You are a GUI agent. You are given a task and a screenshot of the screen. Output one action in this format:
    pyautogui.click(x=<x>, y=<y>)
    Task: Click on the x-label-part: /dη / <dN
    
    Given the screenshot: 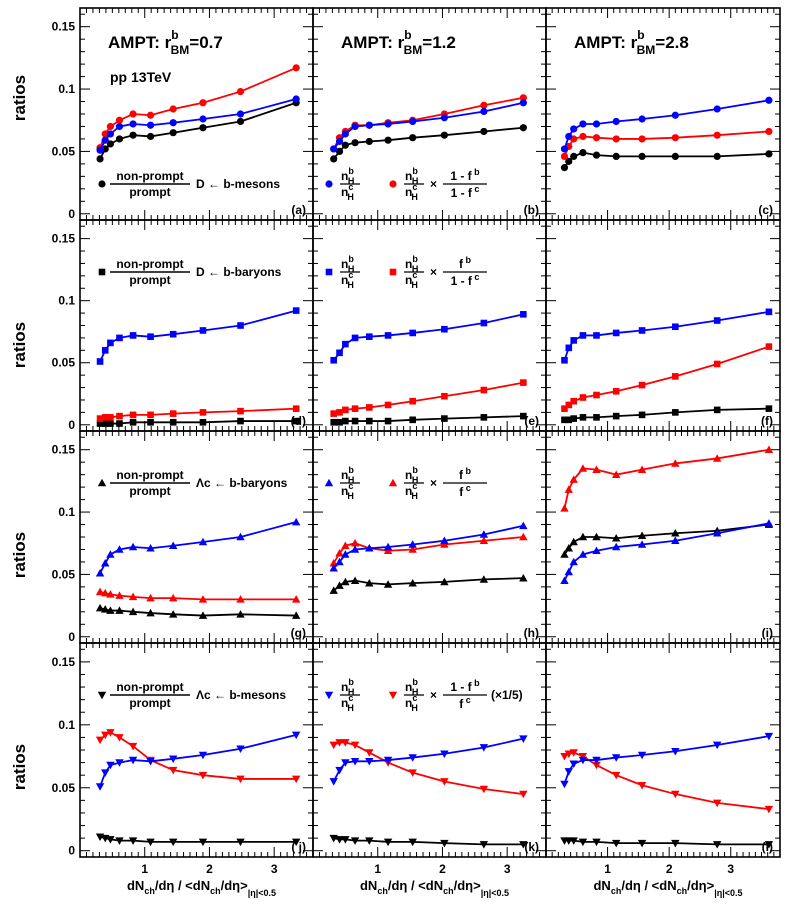 What is the action you would take?
    pyautogui.click(x=648, y=885)
    